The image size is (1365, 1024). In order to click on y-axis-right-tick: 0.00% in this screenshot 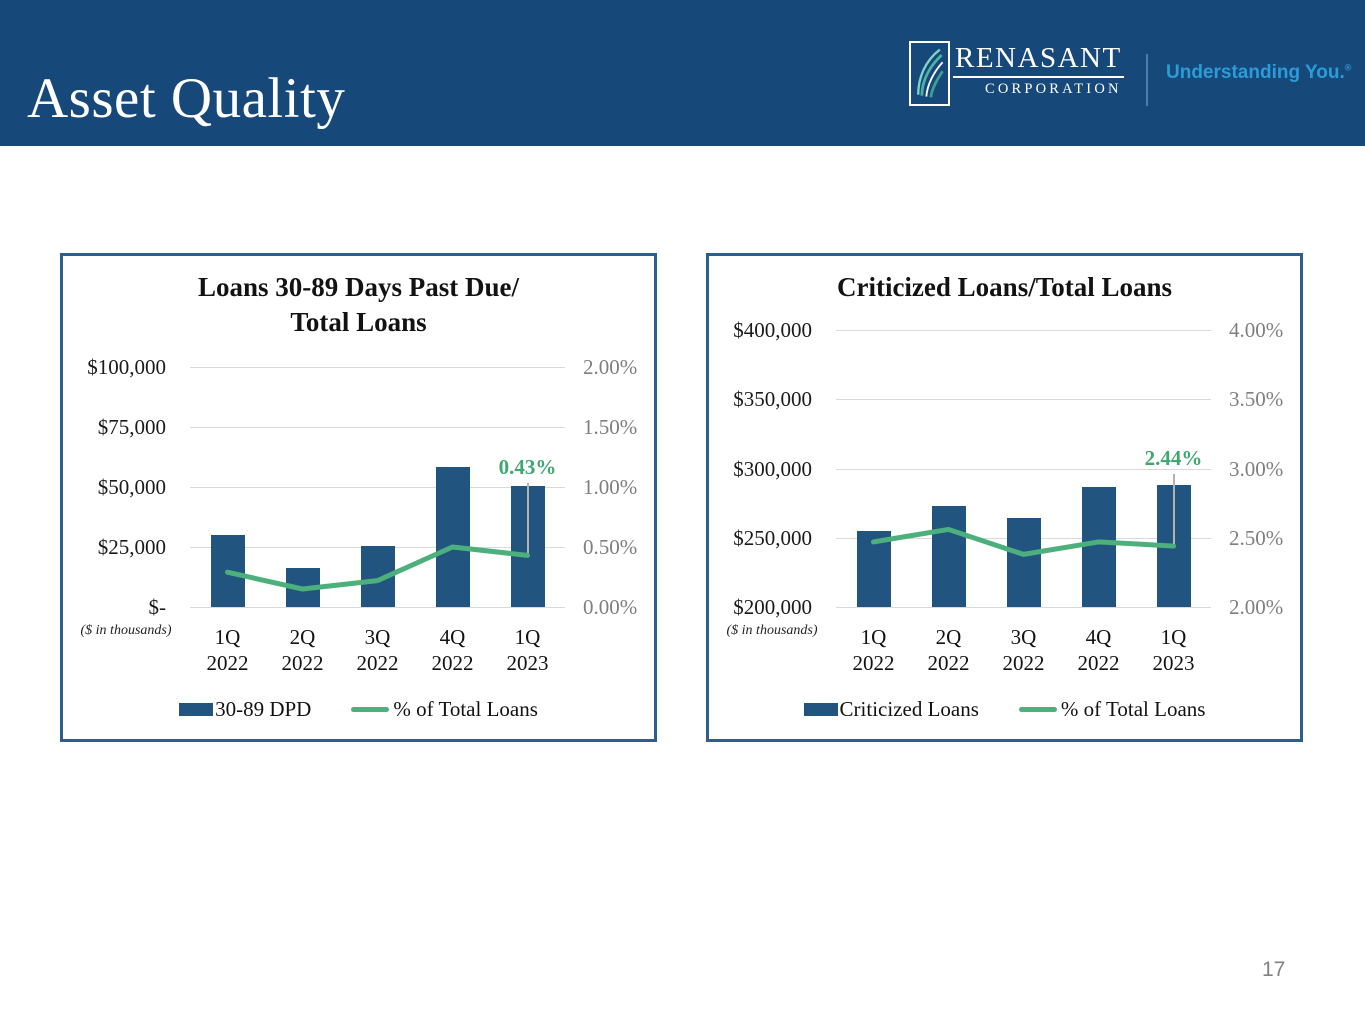, I will do `click(610, 607)`.